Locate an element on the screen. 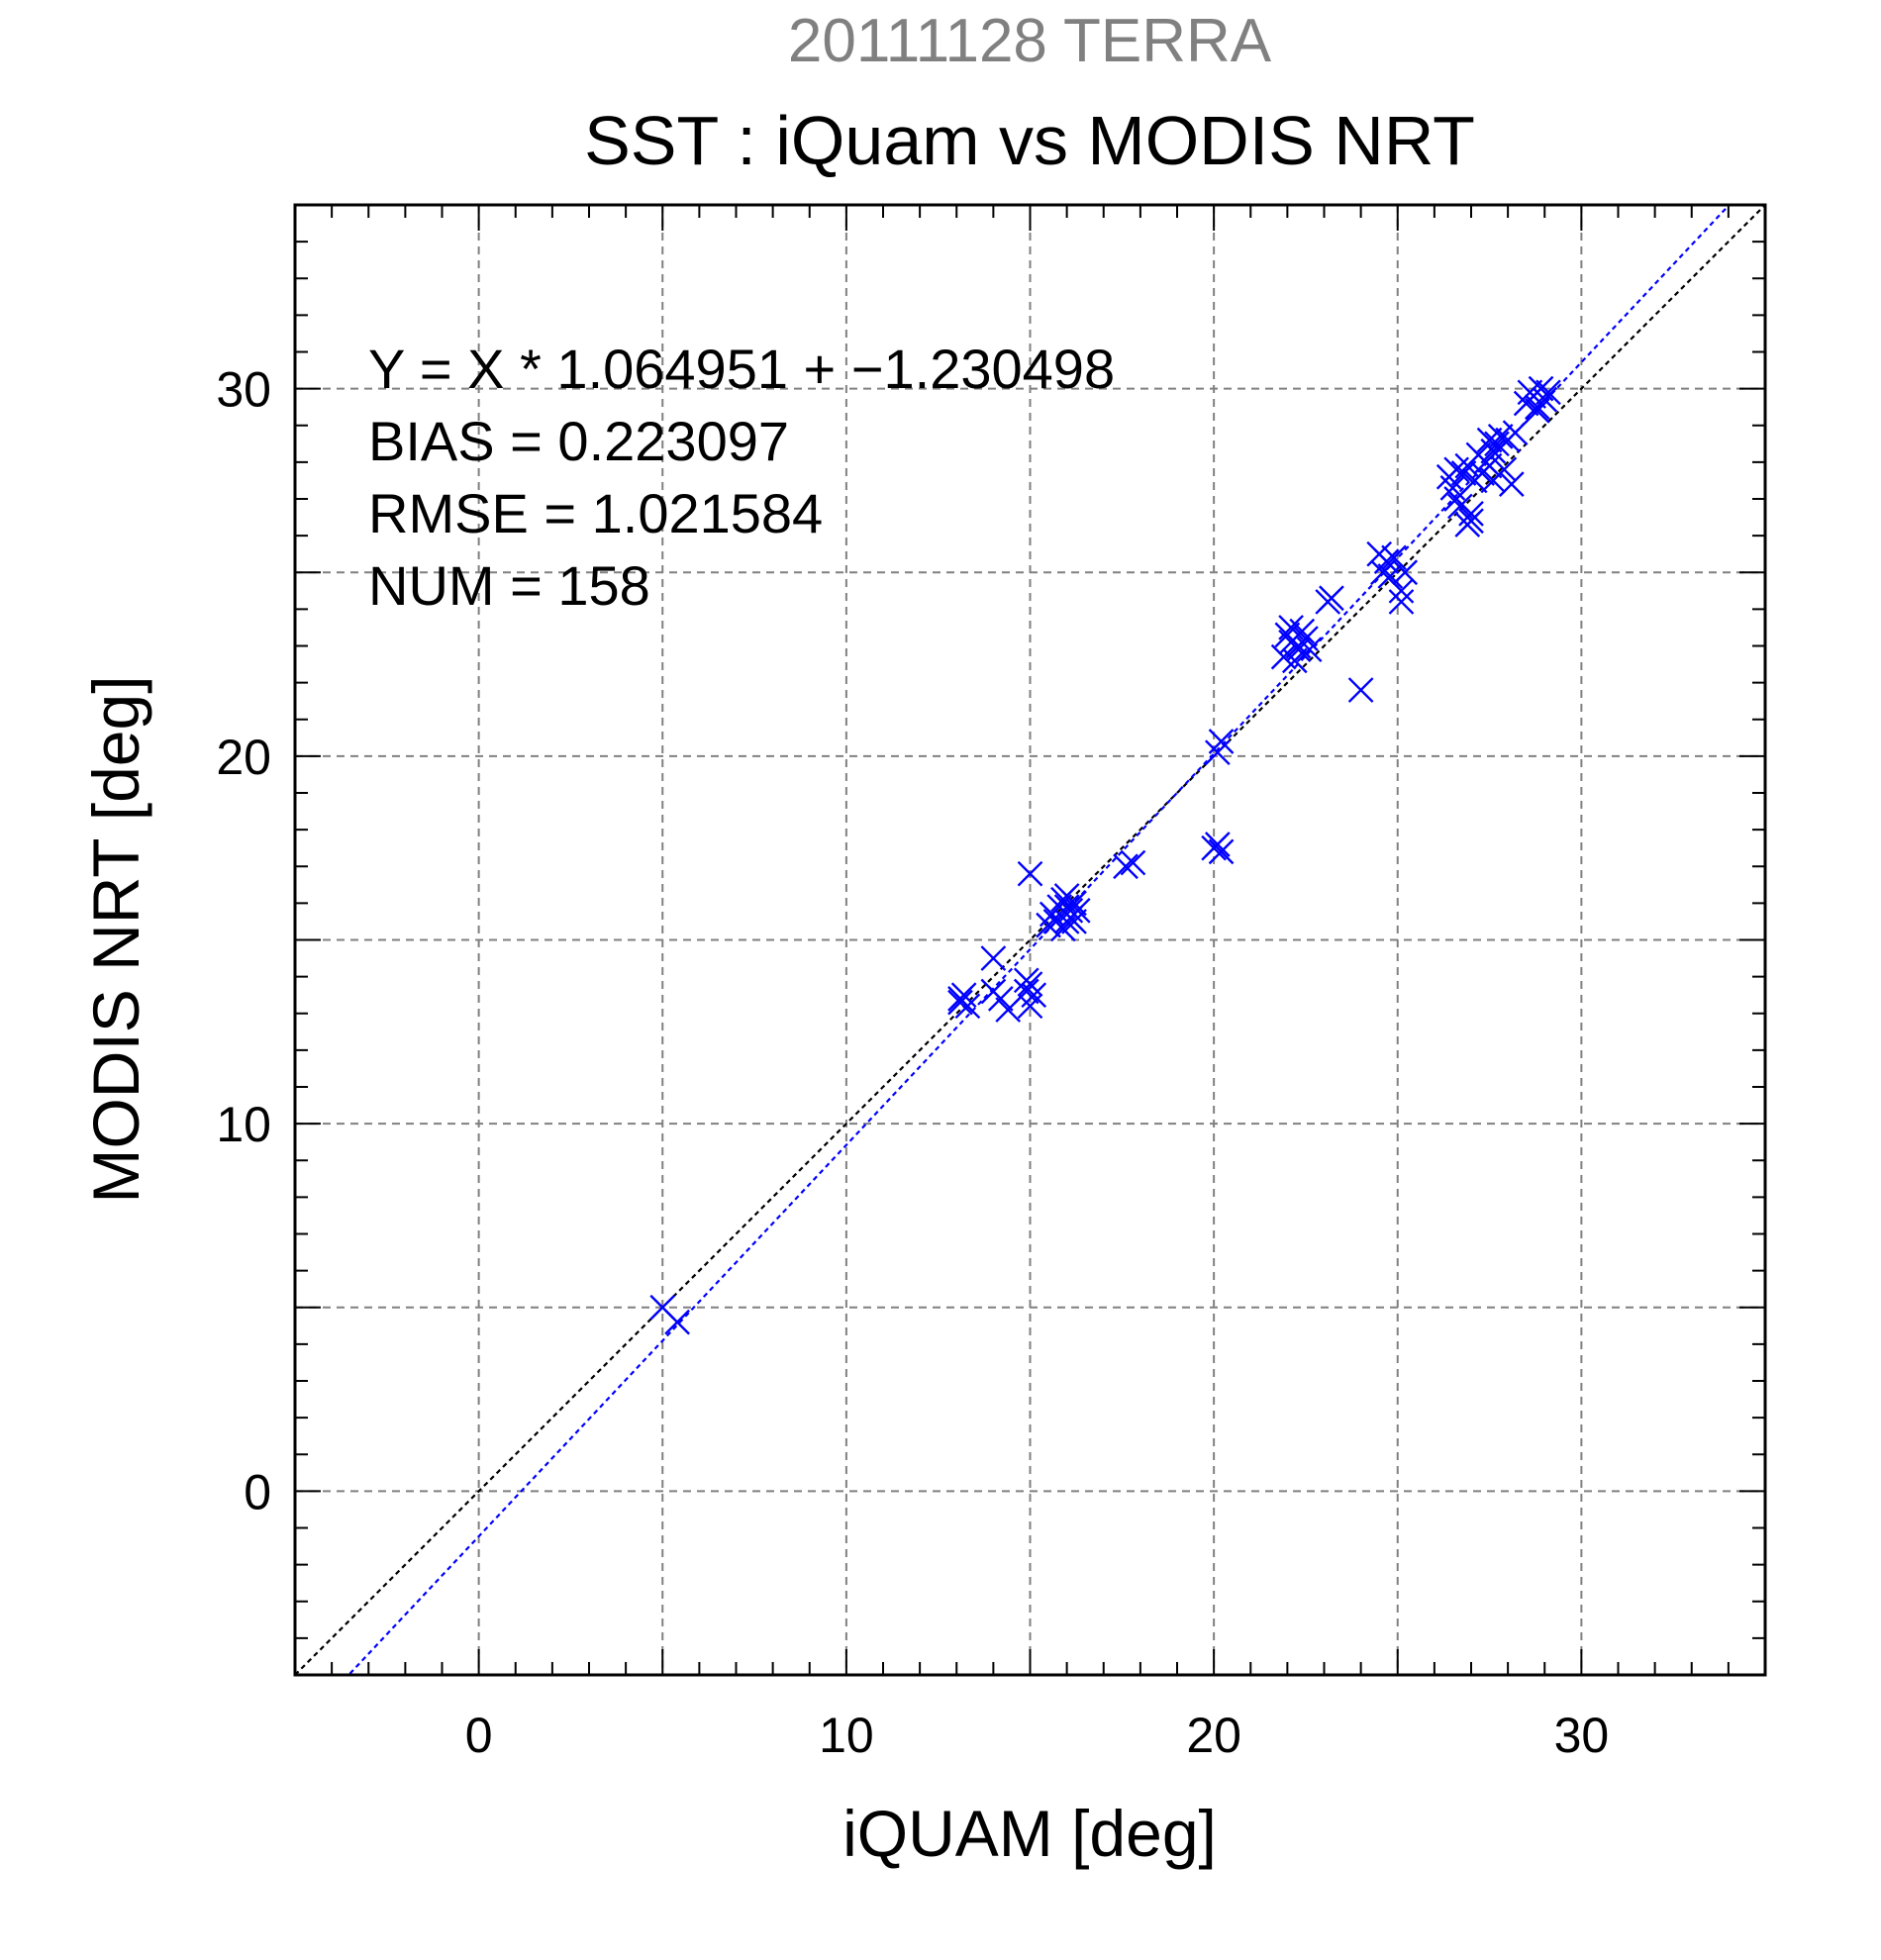 The width and height of the screenshot is (1881, 1960). stats-line: BIAS = 0.223097 is located at coordinates (579, 441).